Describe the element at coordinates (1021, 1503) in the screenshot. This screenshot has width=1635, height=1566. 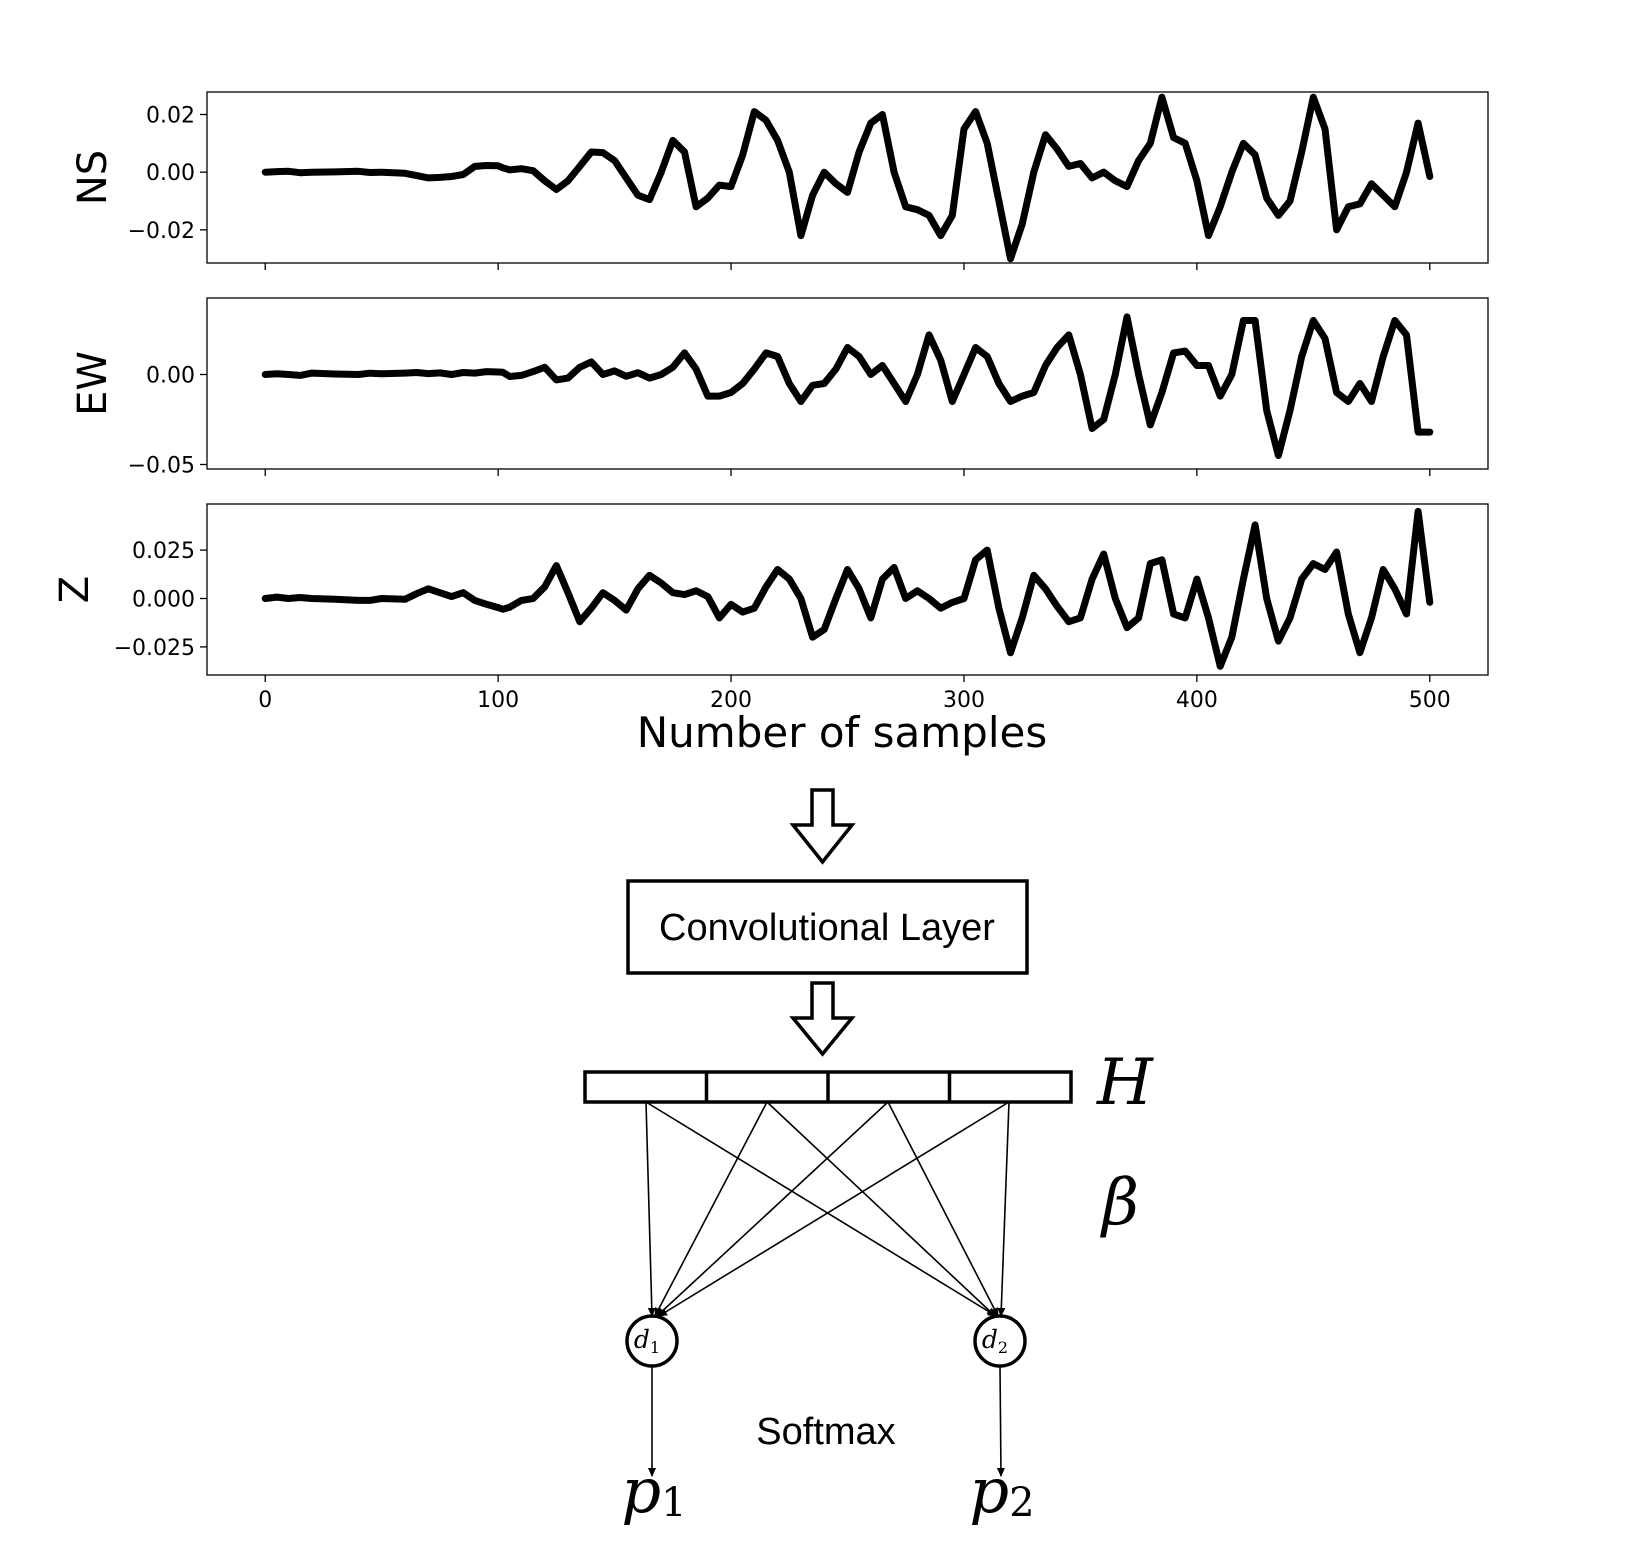
I see `output-subscript: 2` at that location.